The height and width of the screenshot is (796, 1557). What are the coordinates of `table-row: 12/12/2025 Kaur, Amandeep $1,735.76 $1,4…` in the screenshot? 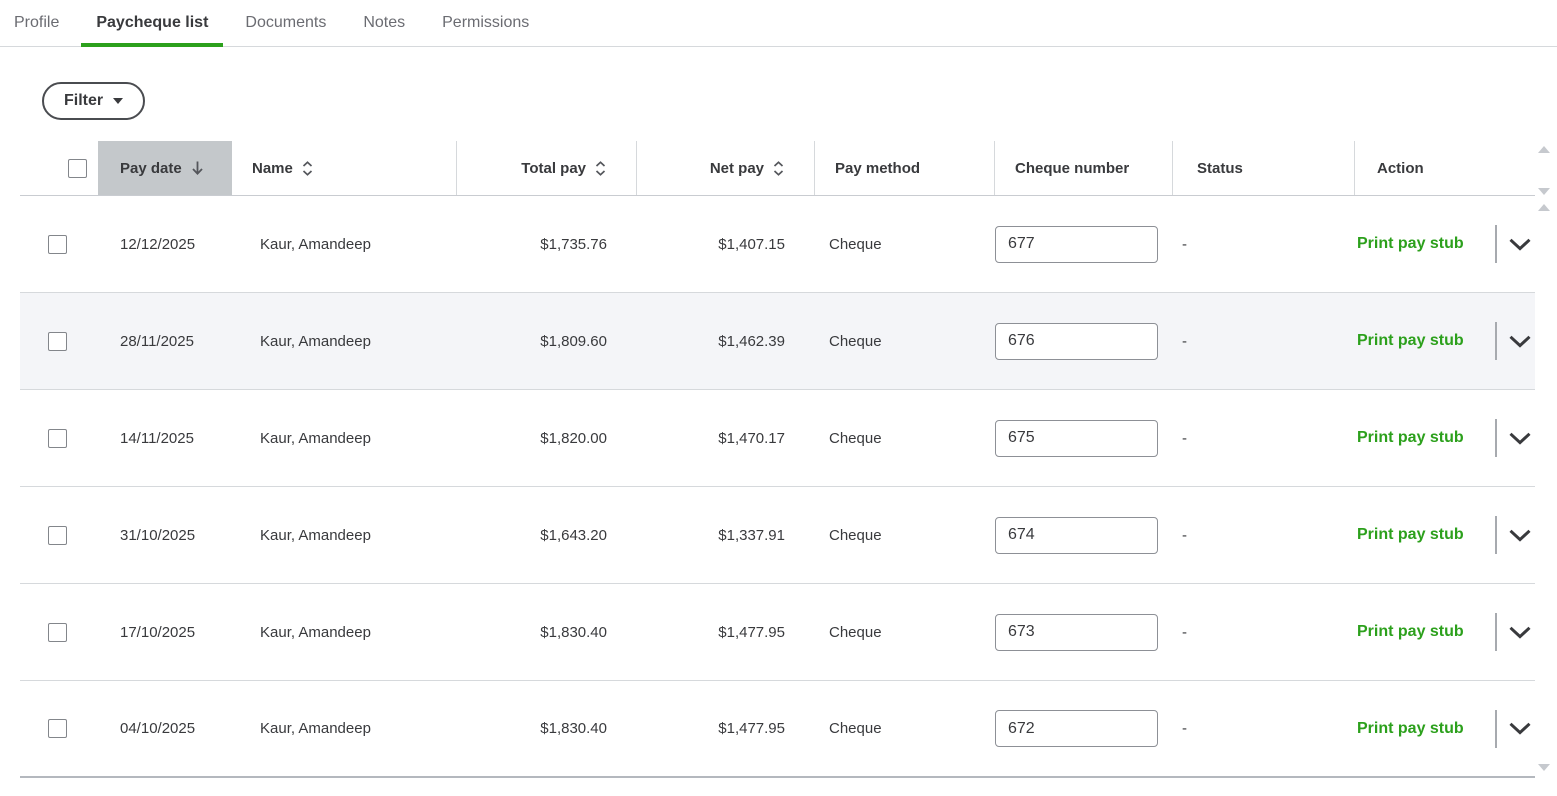 It's located at (777, 244).